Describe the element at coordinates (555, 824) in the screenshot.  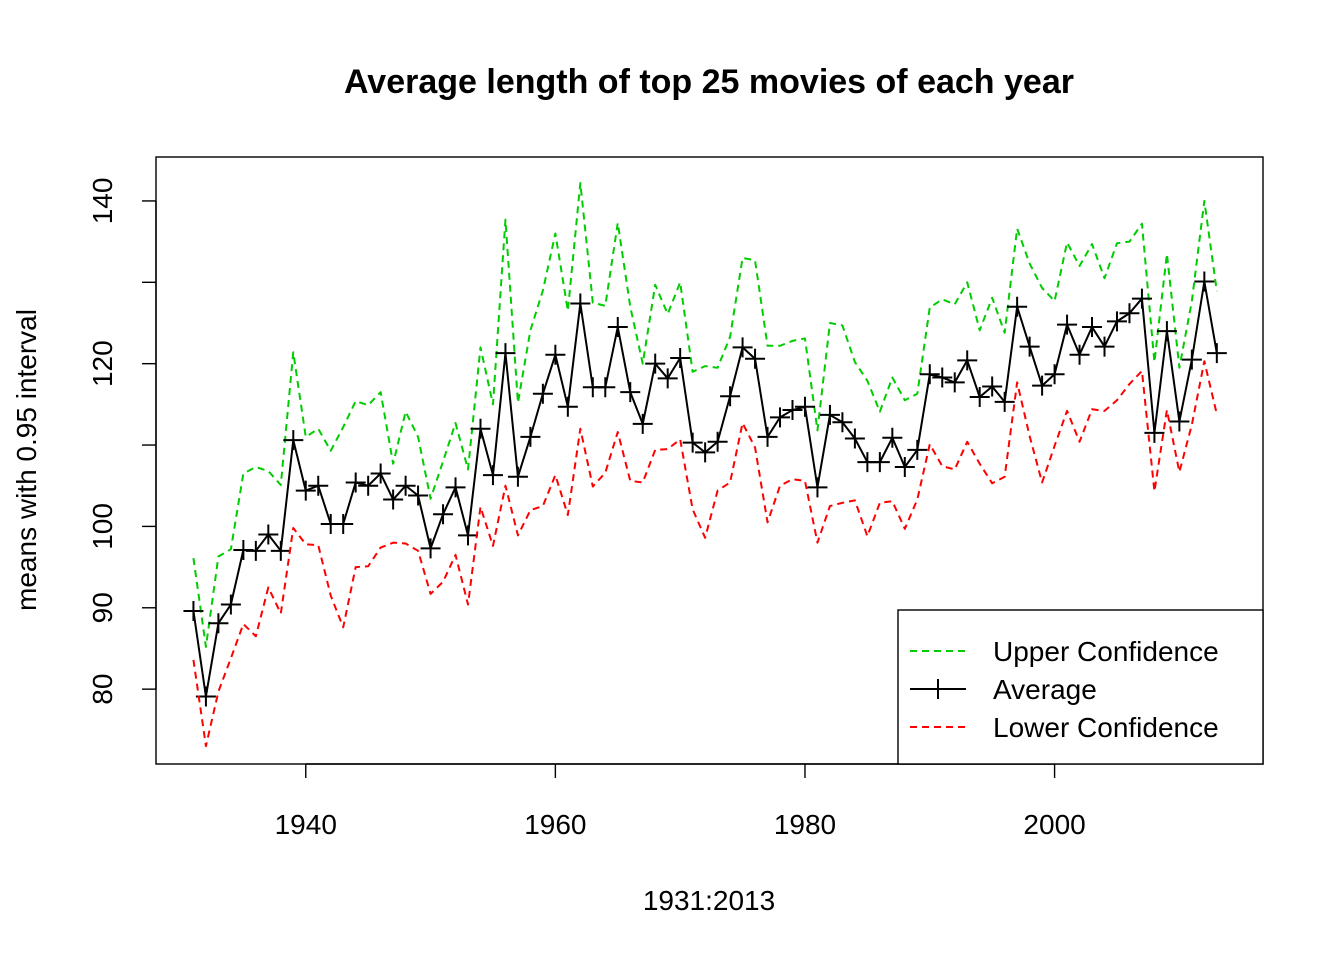
I see `x-tick-label: 1960` at that location.